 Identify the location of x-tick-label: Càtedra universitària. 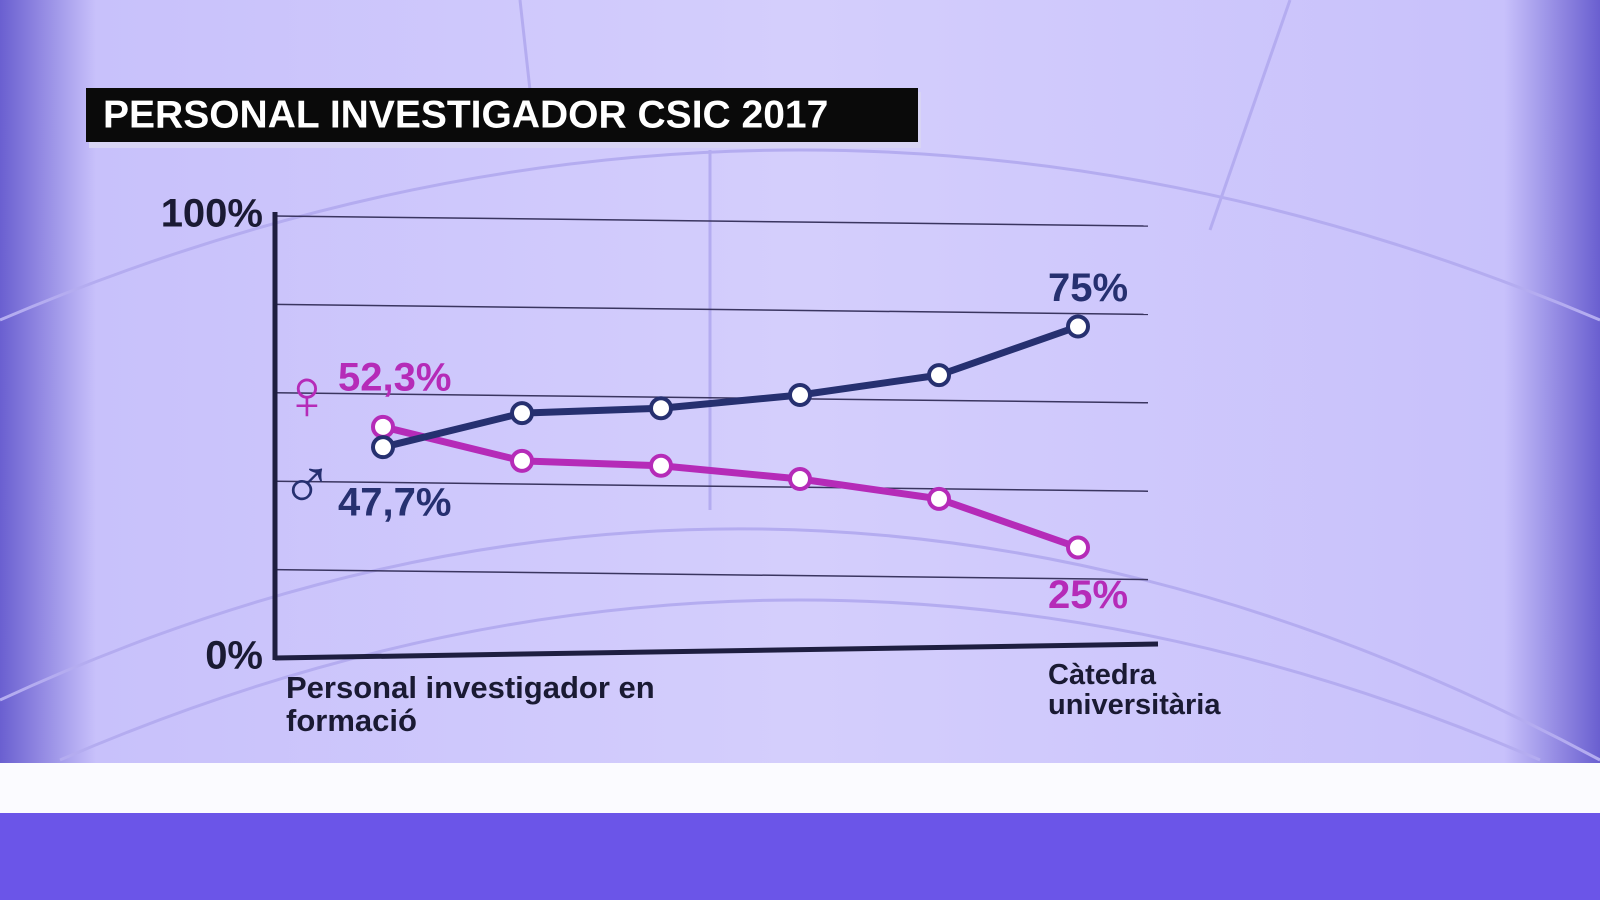
(1134, 690).